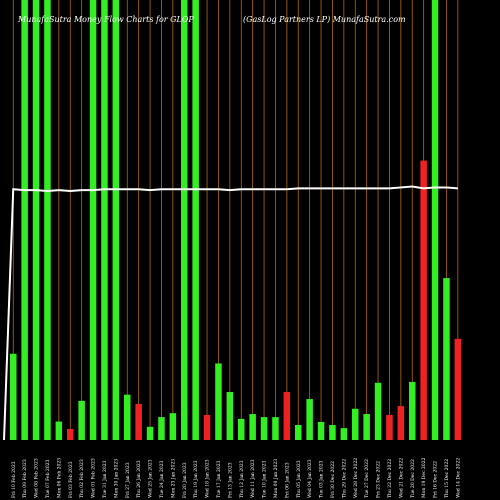 This screenshot has height=500, width=500. Describe the element at coordinates (25, 478) in the screenshot. I see `x-tick-label: Thu 09 Feb 2023` at that location.